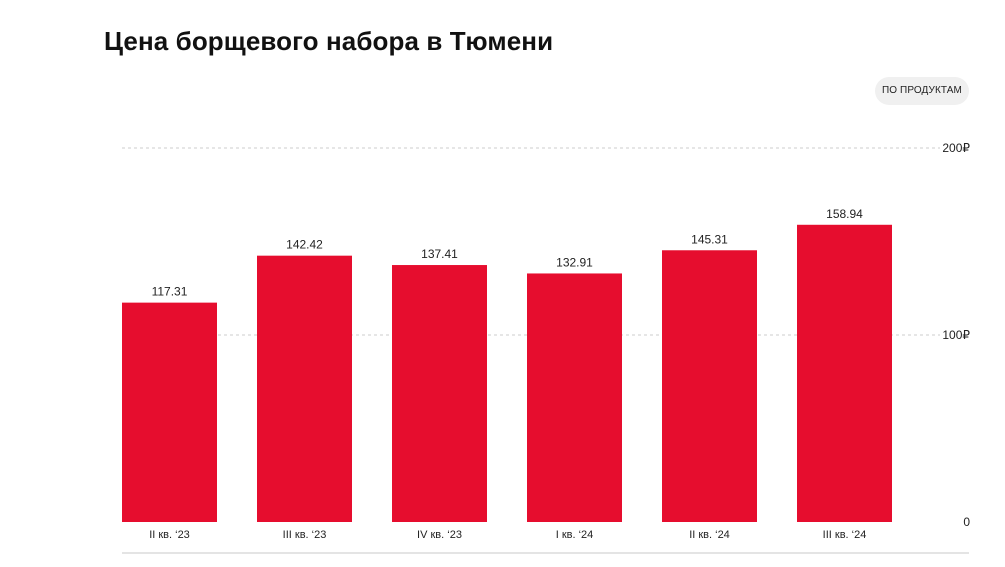  What do you see at coordinates (439, 254) in the screenshot?
I see `bar-value-label: 137.41` at bounding box center [439, 254].